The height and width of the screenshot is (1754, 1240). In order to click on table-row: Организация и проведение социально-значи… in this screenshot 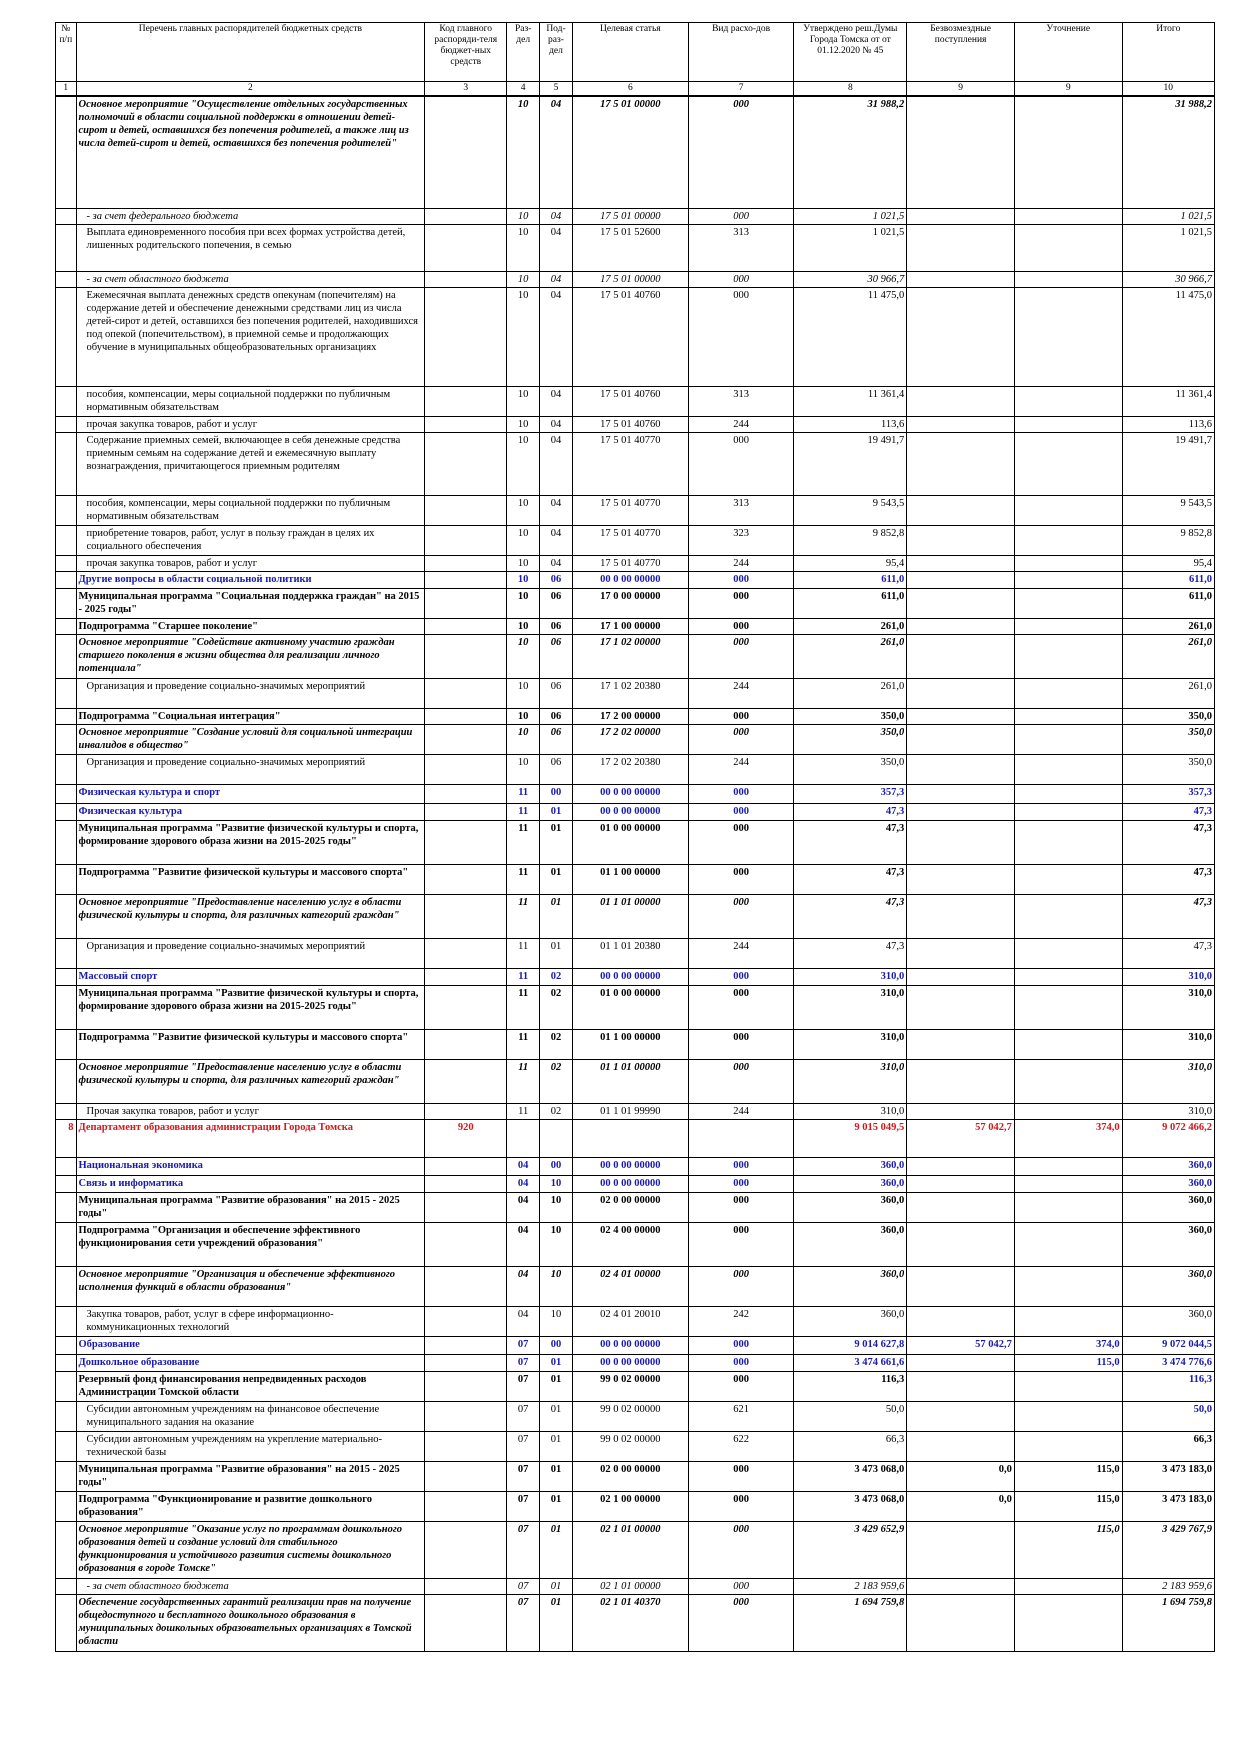, I will do `click(635, 769)`.